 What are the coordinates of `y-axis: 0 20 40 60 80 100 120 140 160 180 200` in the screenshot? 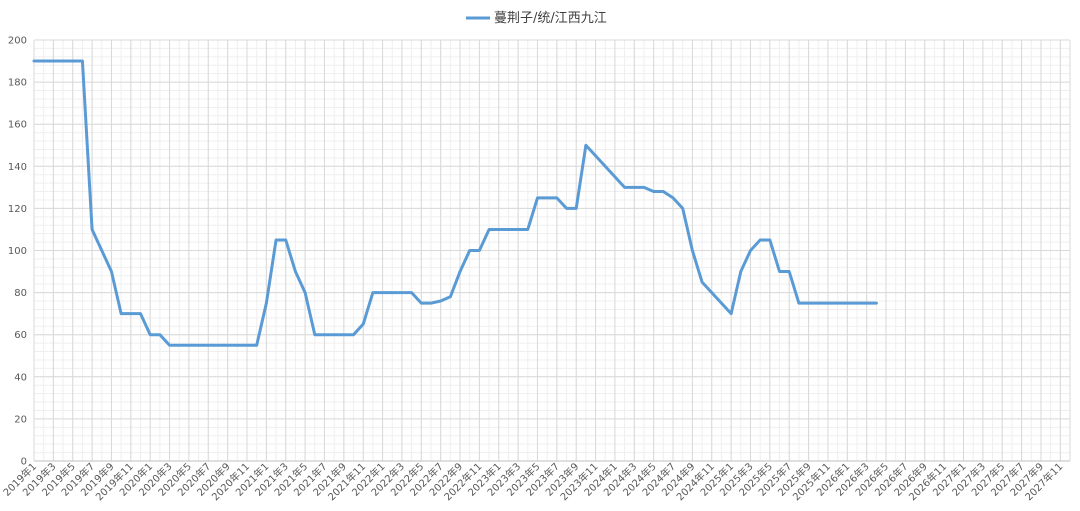 It's located at (17, 252).